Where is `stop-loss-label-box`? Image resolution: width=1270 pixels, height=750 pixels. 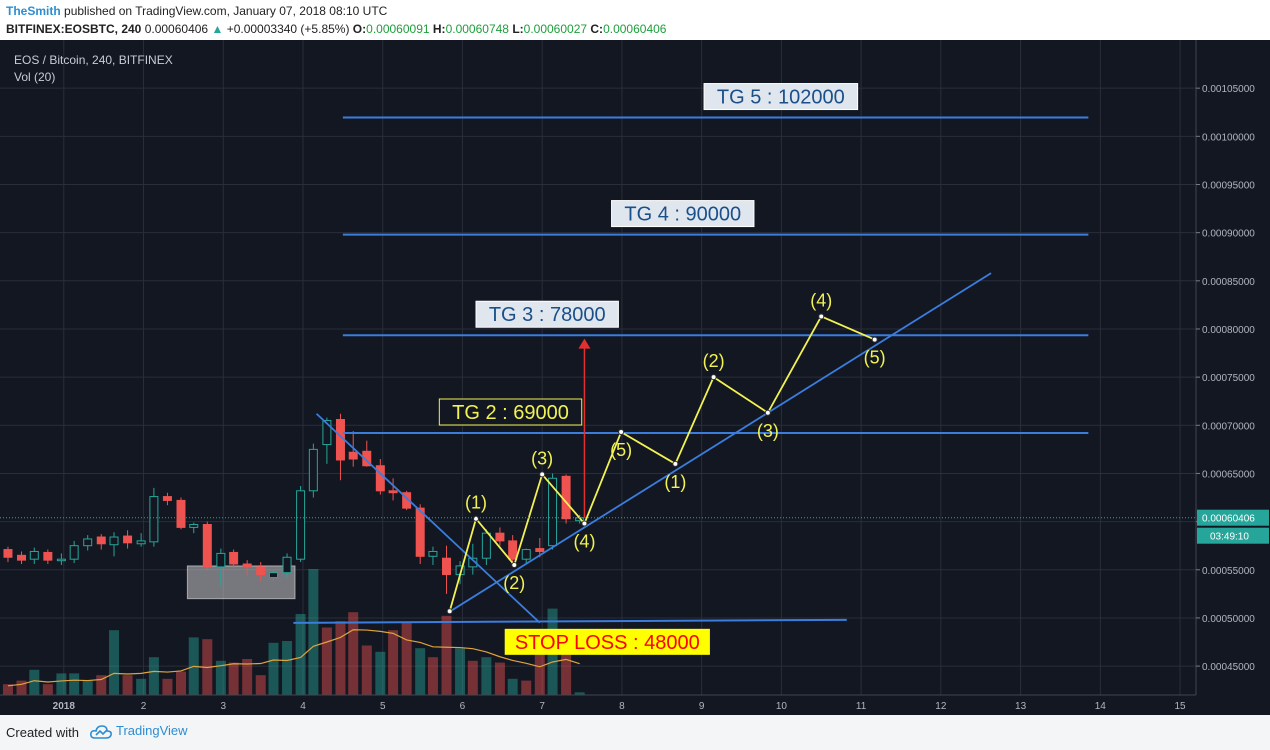
stop-loss-label-box is located at coordinates (607, 641).